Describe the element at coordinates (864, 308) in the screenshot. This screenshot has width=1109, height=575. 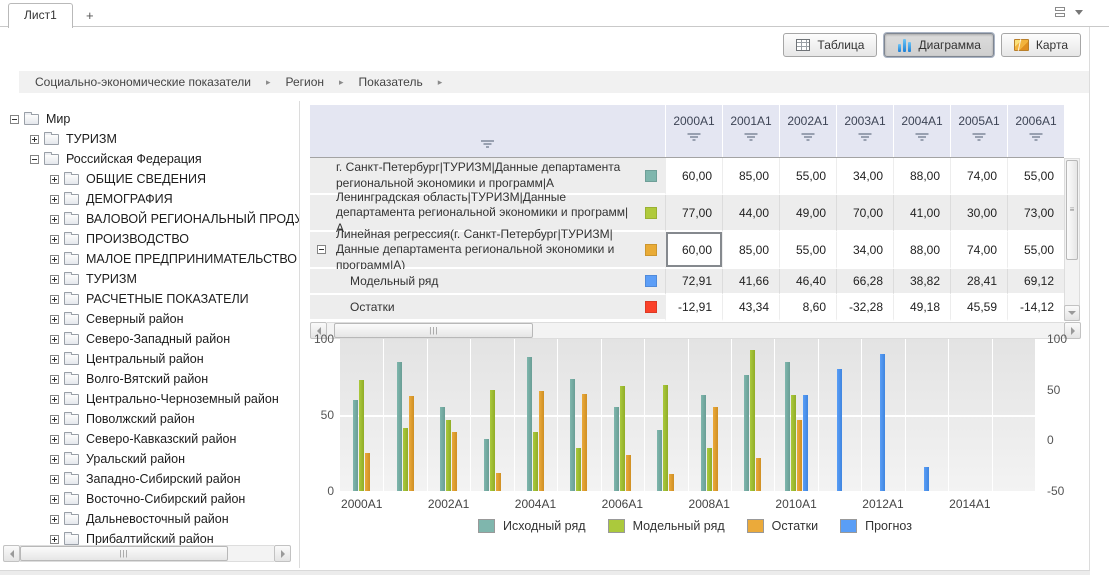
I see `value-cell: -32,28` at that location.